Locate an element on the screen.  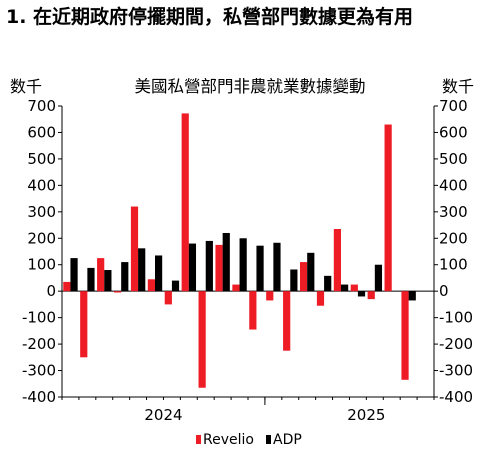
y-tick-label-left: 200 is located at coordinates (41, 238).